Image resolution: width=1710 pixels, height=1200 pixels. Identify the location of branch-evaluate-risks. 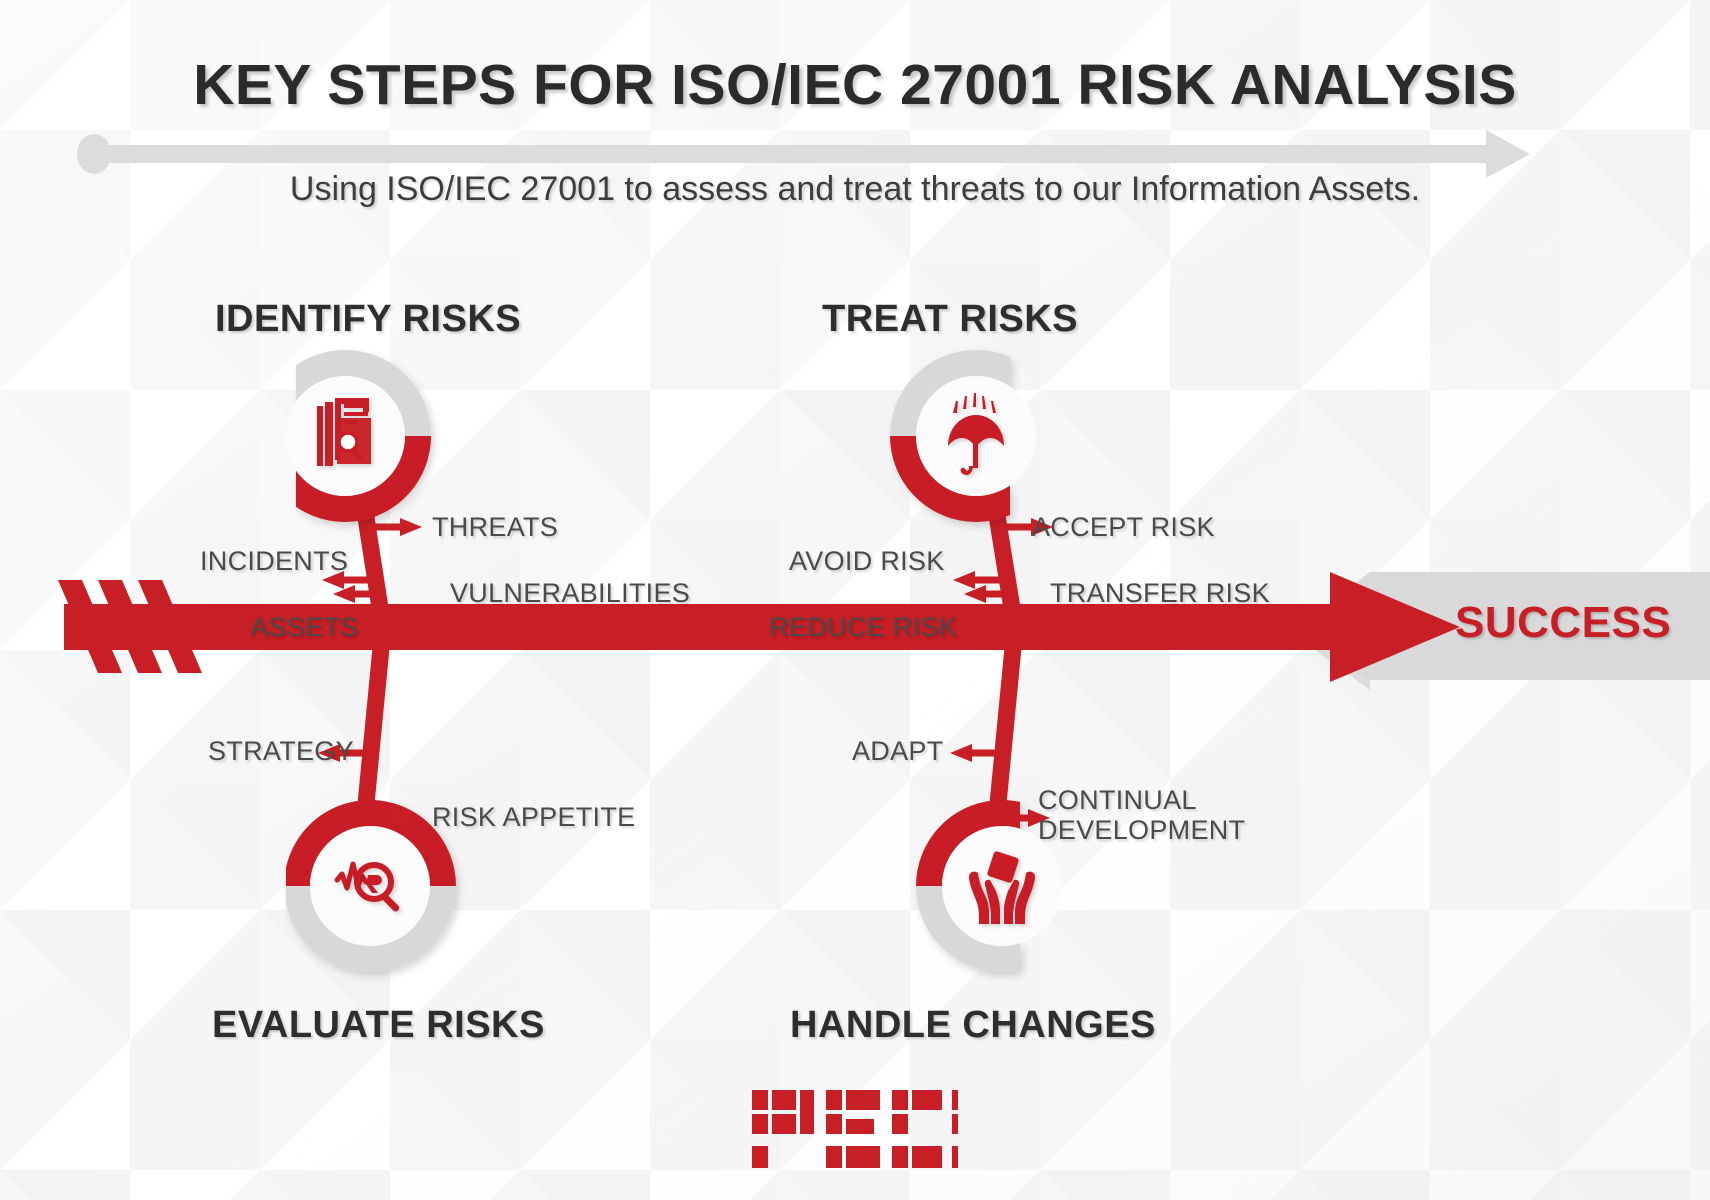
(371, 799).